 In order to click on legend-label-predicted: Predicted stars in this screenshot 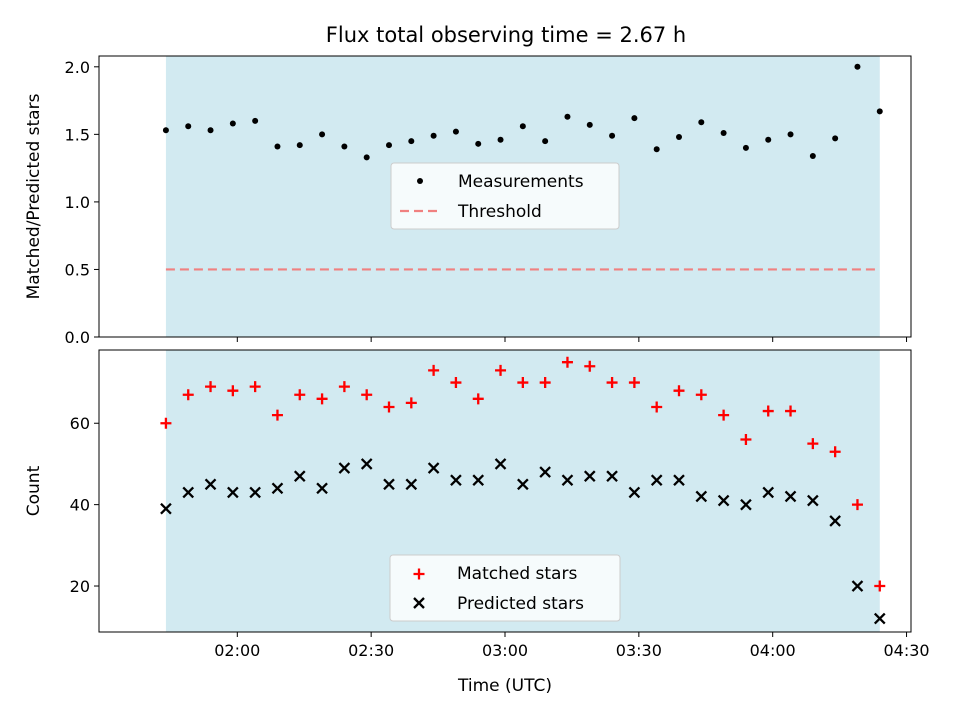, I will do `click(520, 604)`.